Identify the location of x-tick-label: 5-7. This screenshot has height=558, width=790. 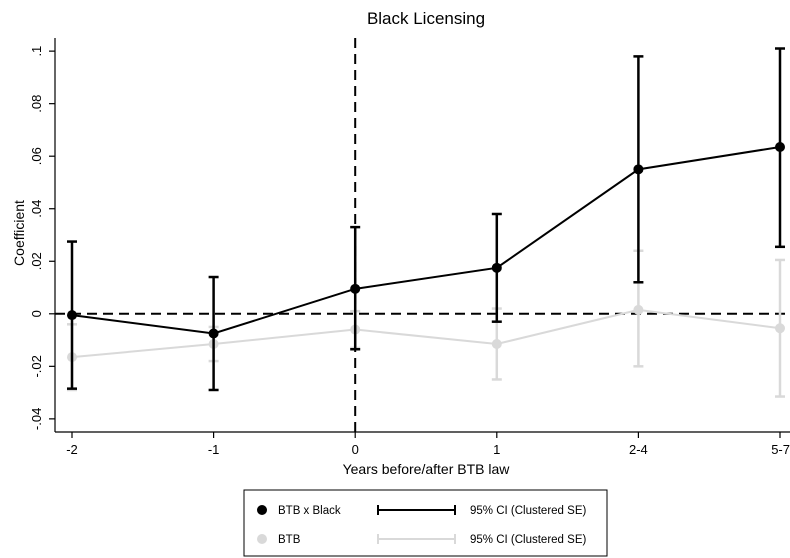
(780, 449).